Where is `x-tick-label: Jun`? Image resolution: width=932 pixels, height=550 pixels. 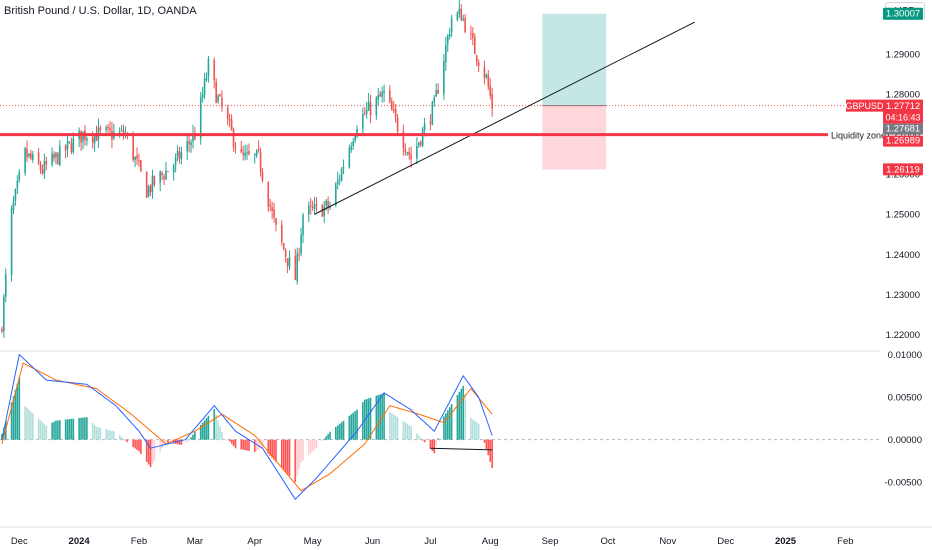 x-tick-label: Jun is located at coordinates (372, 541).